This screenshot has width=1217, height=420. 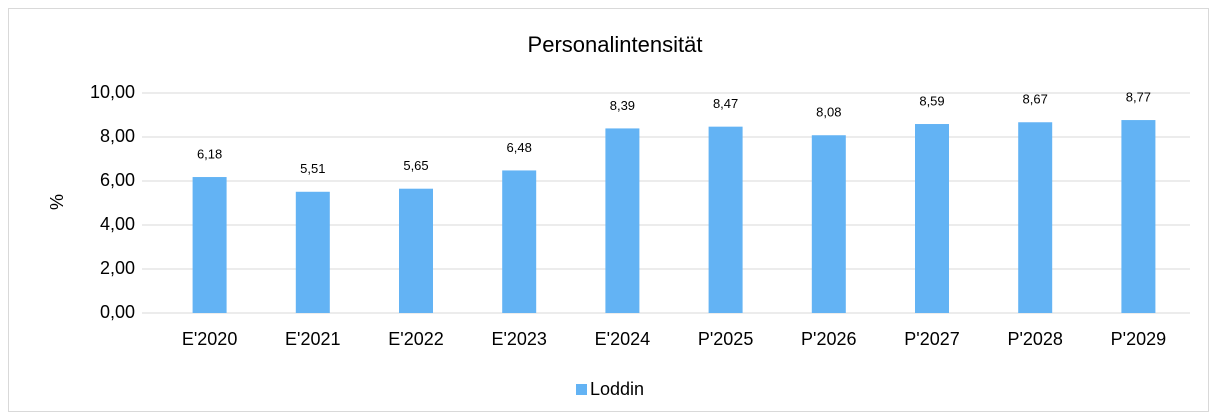 What do you see at coordinates (117, 136) in the screenshot?
I see `y-tick-label: 8,00` at bounding box center [117, 136].